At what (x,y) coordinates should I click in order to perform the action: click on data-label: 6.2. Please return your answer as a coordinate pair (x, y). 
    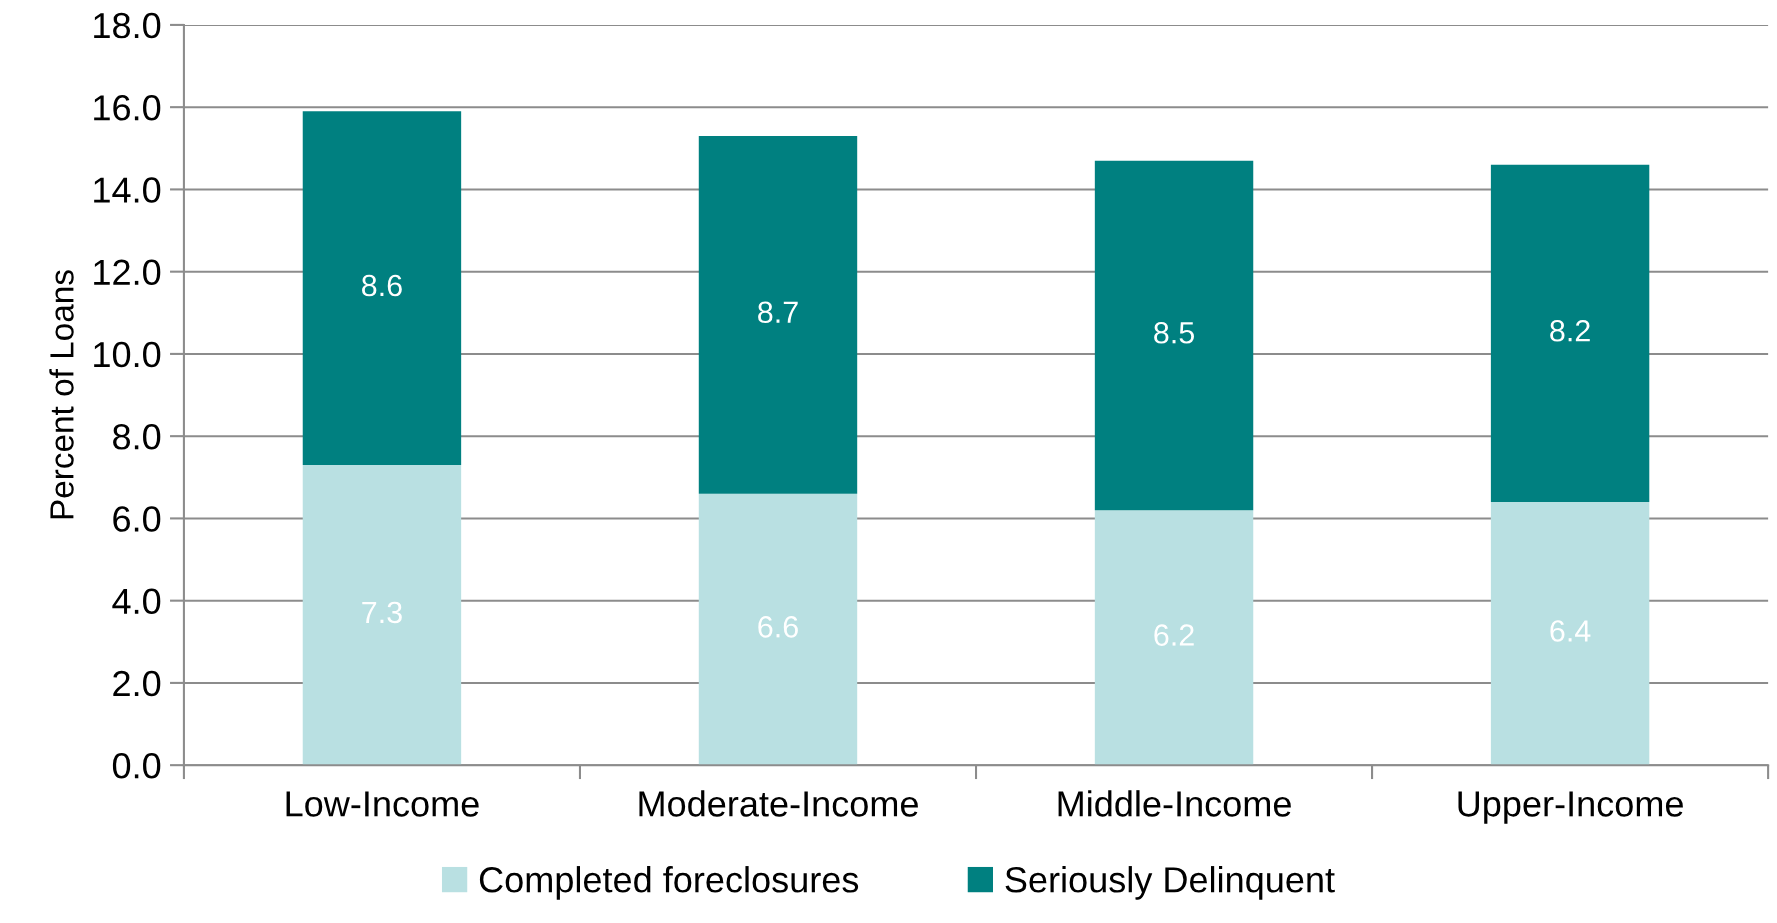
    Looking at the image, I should click on (1174, 635).